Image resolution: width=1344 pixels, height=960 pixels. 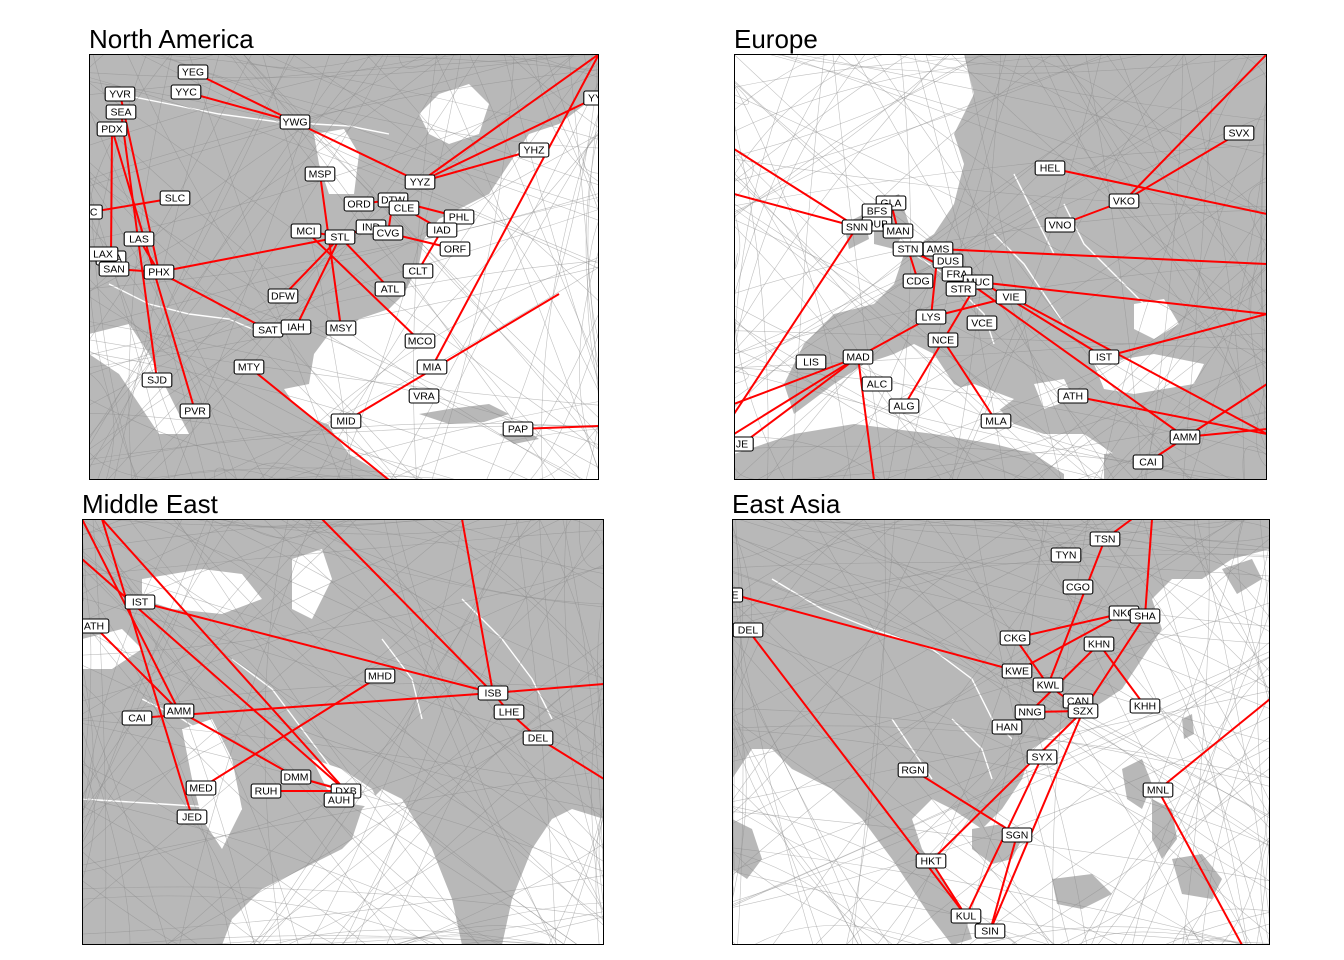 I want to click on airport-code: CKG, so click(x=1015, y=639).